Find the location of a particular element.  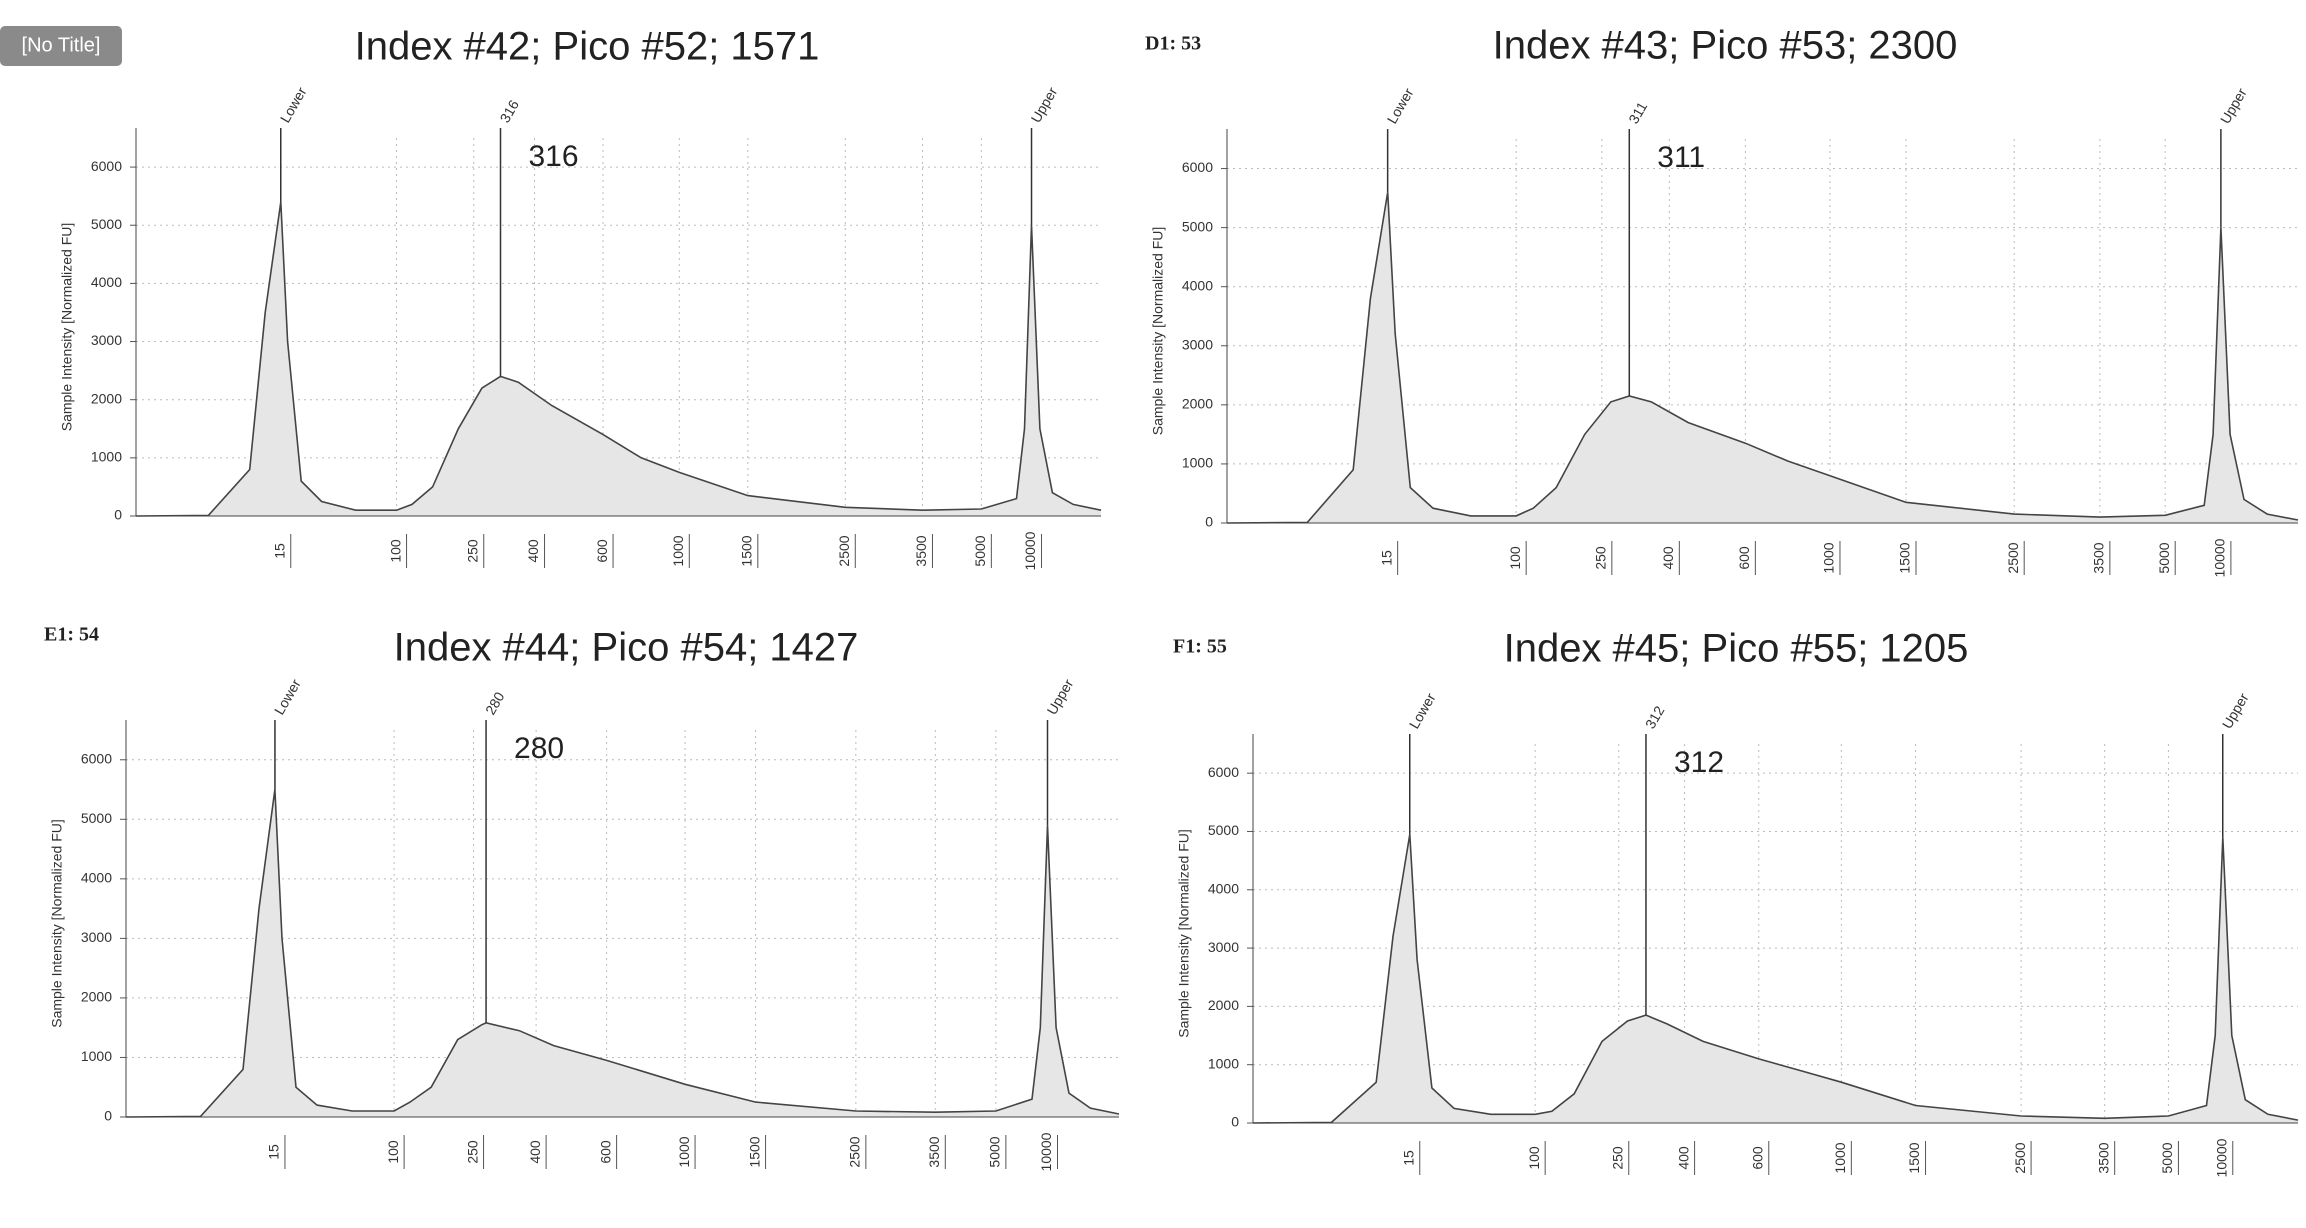

well-label: D1: 53 is located at coordinates (1173, 44).